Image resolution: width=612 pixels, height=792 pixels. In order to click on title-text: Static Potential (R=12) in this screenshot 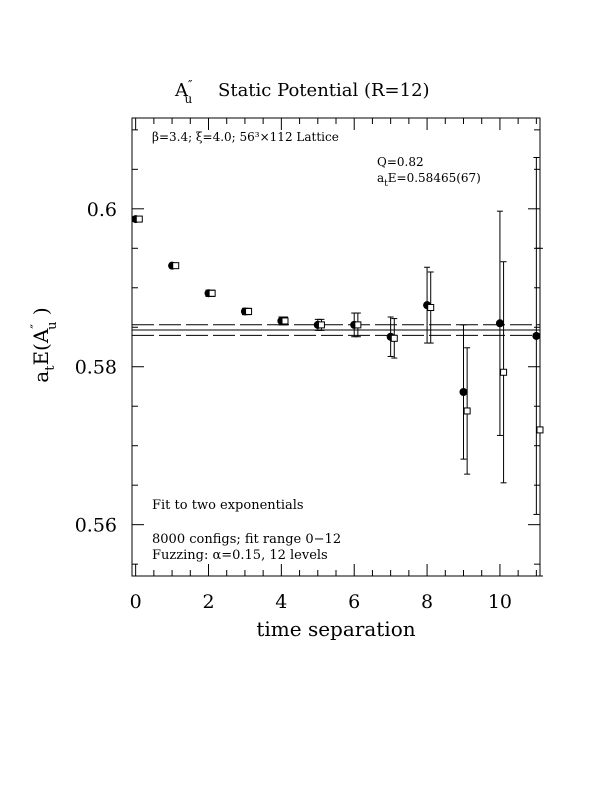, I will do `click(324, 90)`.